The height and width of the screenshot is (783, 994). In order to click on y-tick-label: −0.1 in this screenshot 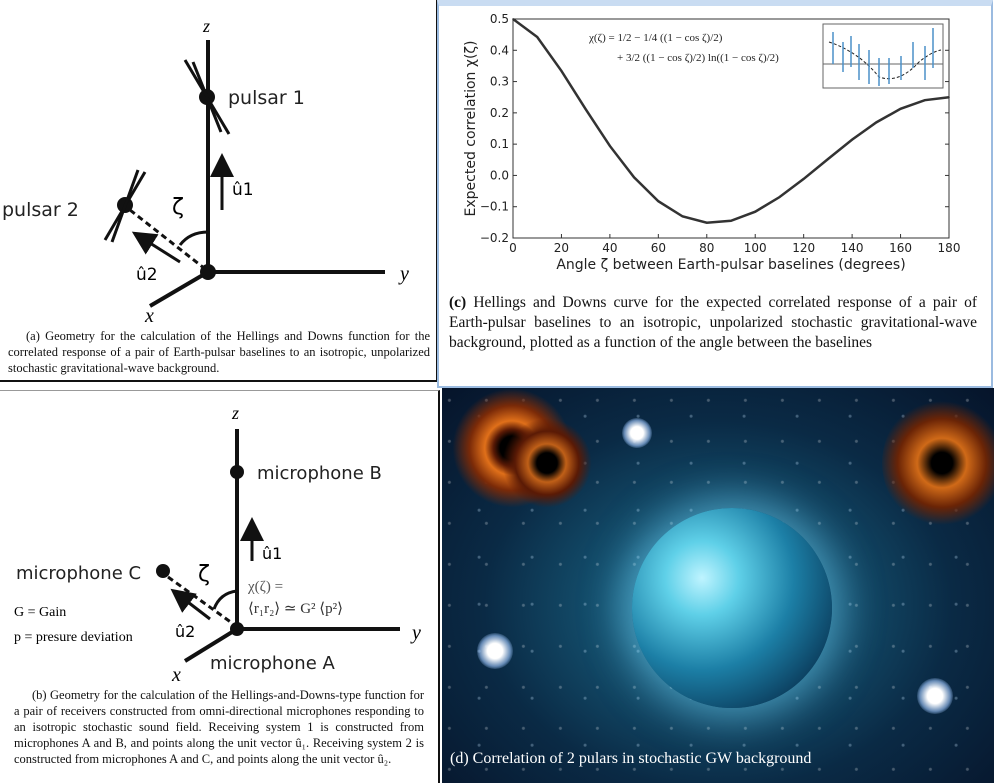, I will do `click(494, 207)`.